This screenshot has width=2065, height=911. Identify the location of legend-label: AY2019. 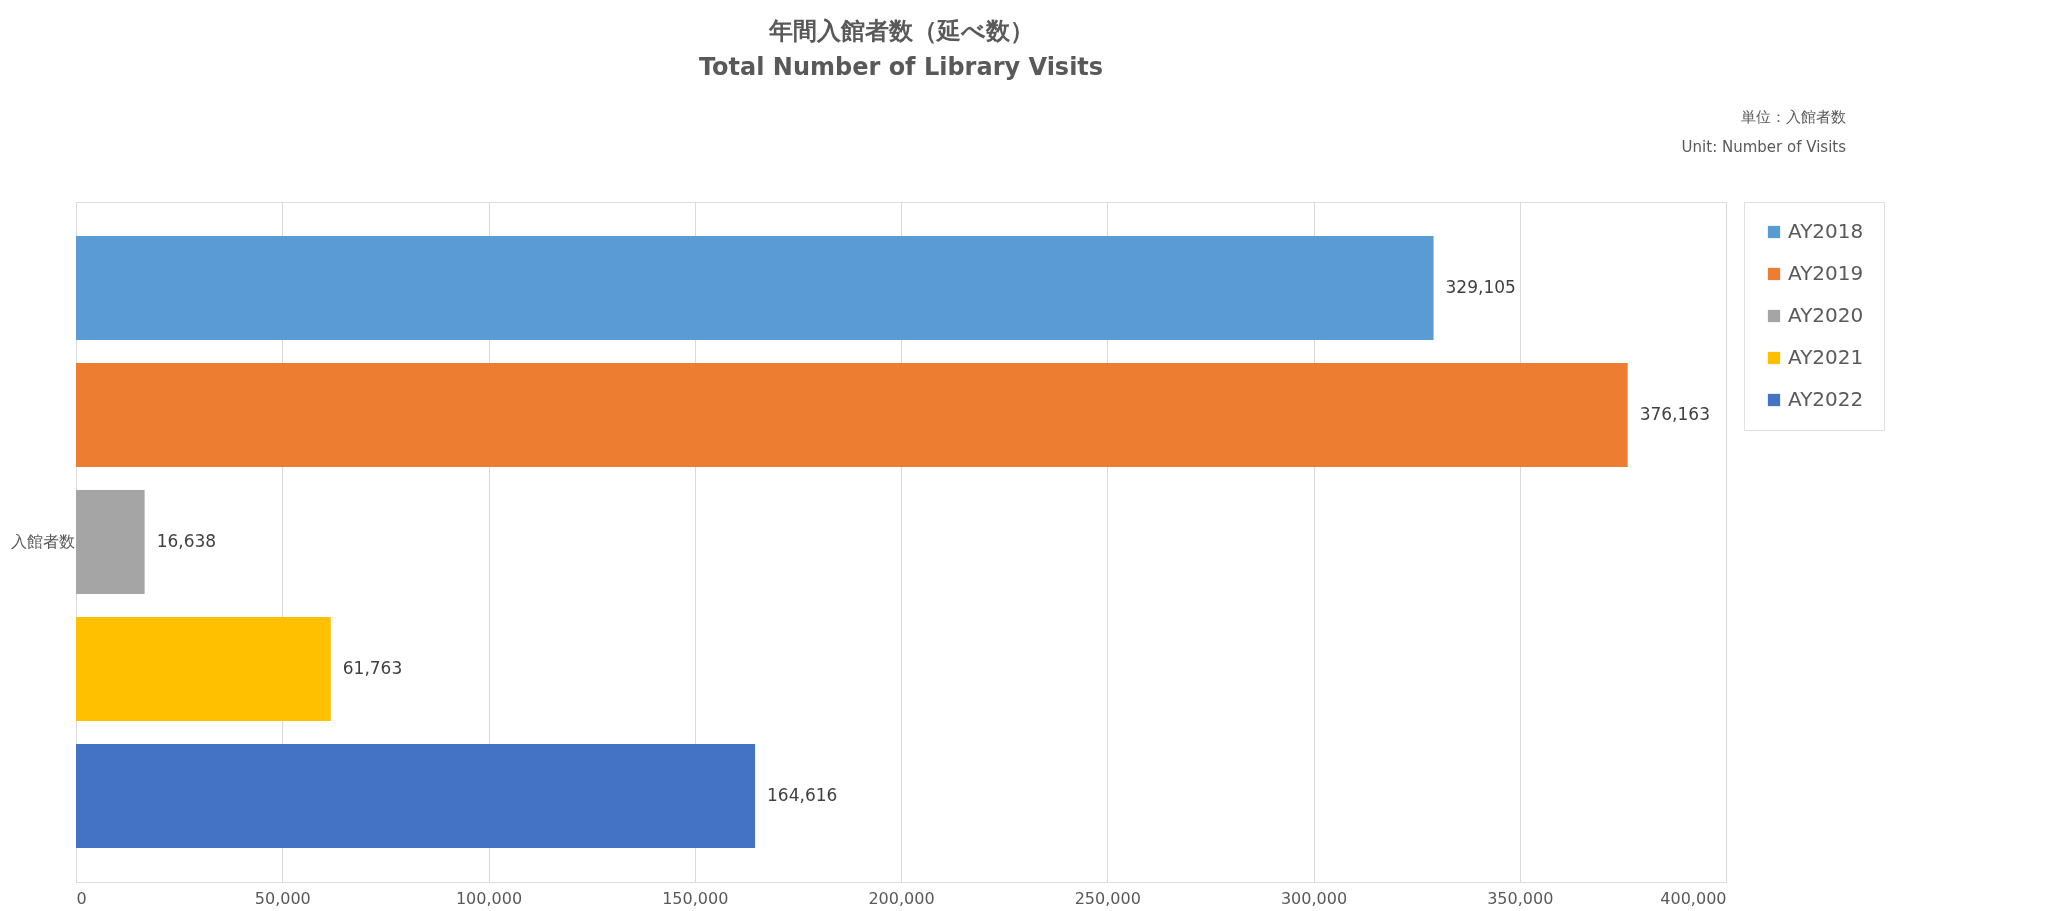
(1826, 273).